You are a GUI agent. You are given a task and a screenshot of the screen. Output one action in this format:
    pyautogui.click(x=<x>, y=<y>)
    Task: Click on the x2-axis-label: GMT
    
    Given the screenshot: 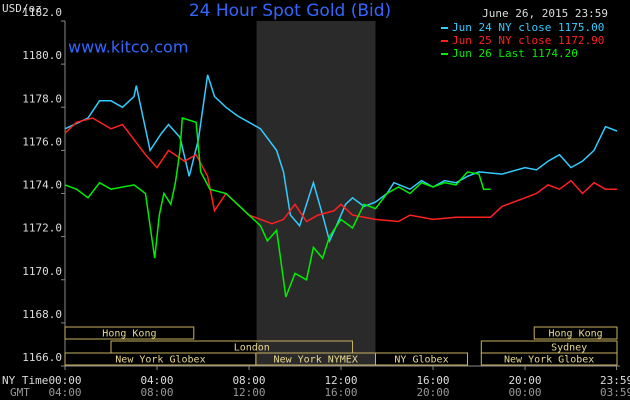 What is the action you would take?
    pyautogui.click(x=20, y=392)
    